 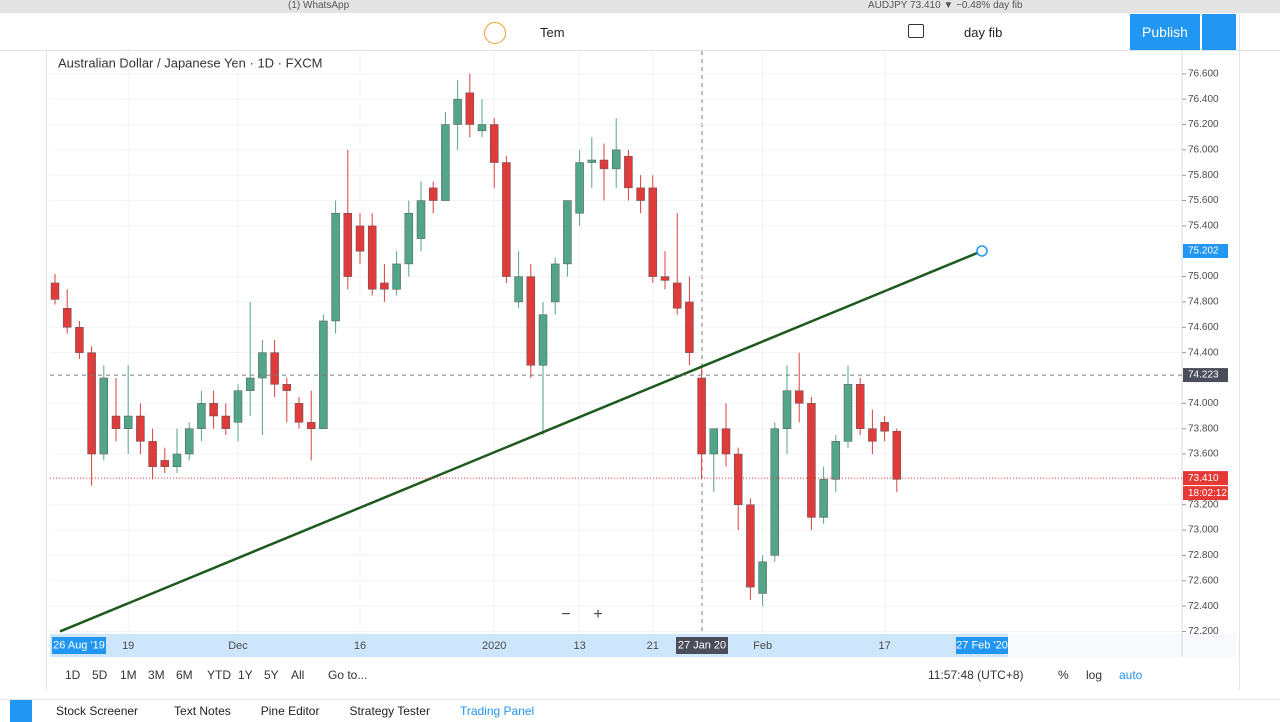 What do you see at coordinates (202, 710) in the screenshot?
I see `tab: Text Notes` at bounding box center [202, 710].